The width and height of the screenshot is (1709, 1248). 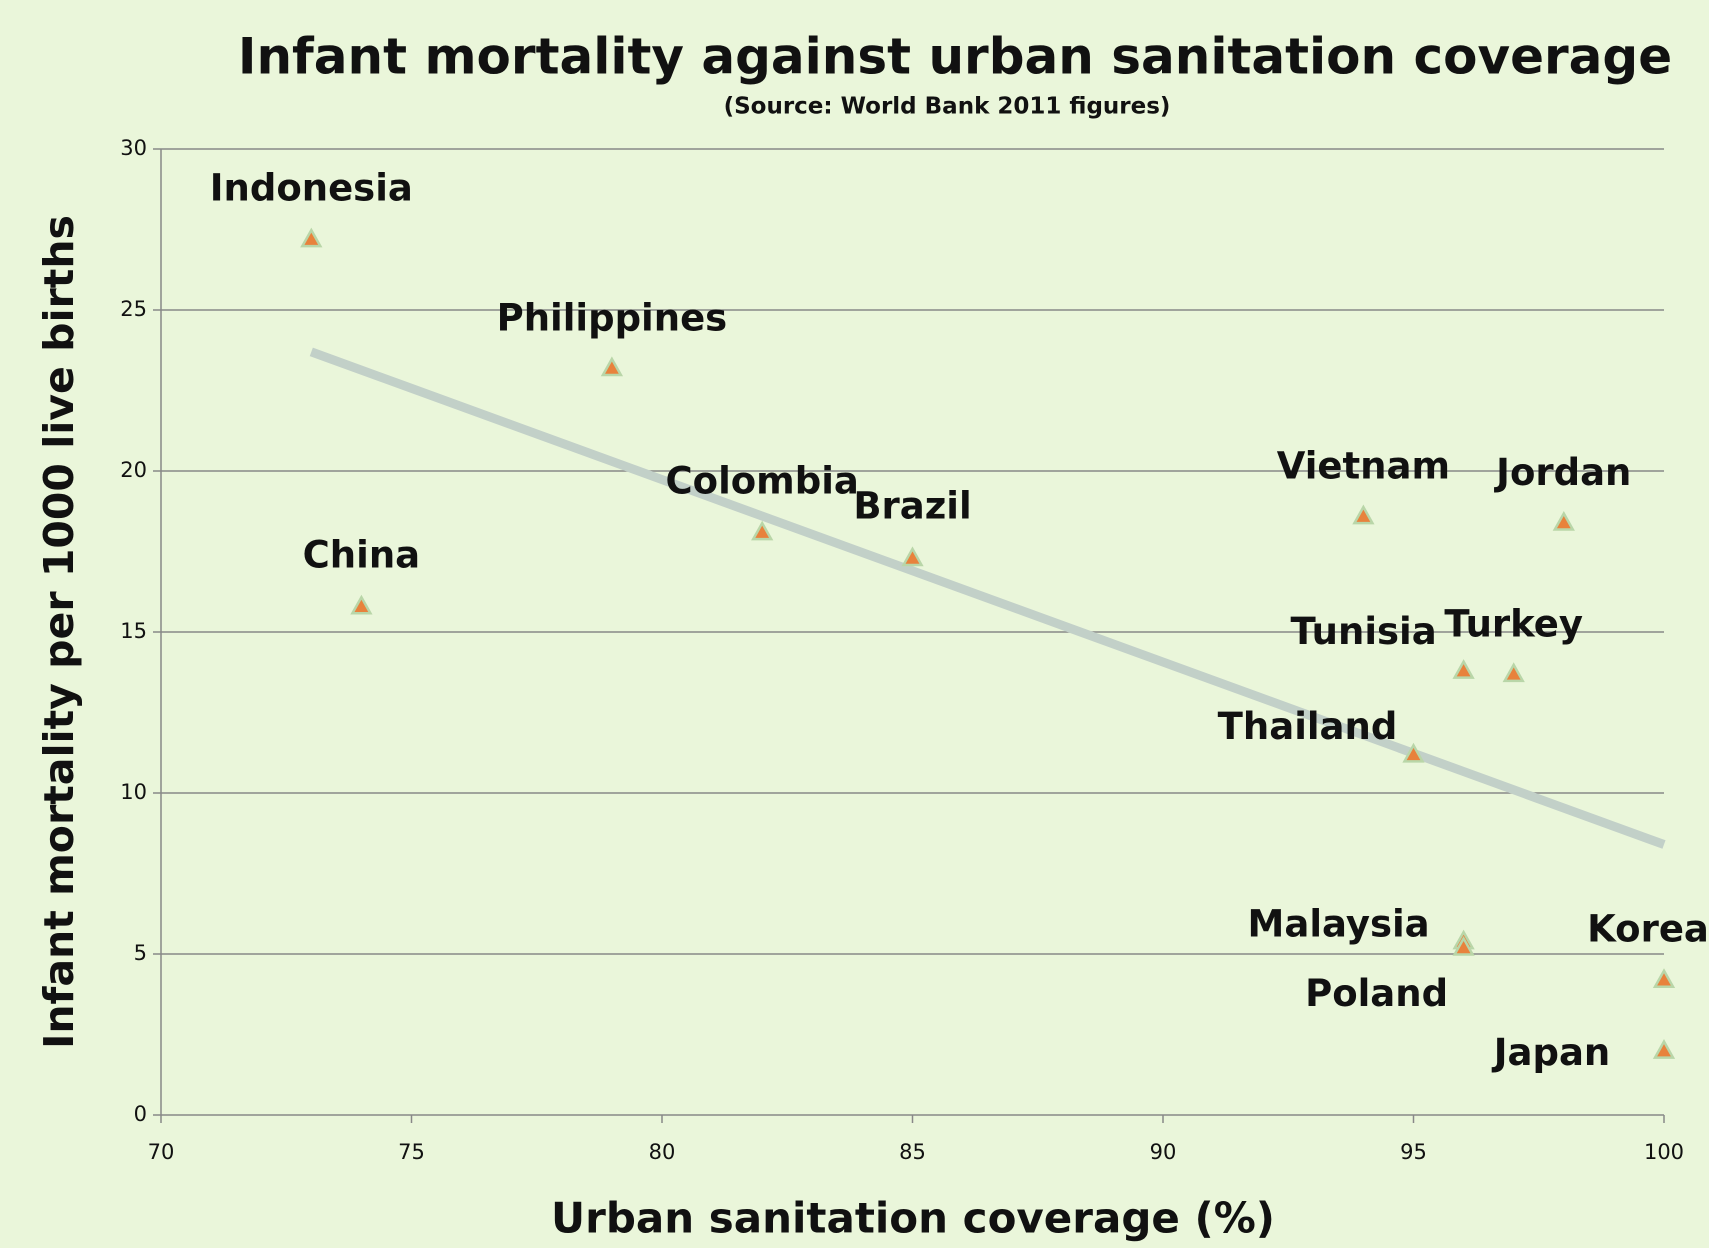 I want to click on point-label: Indonesia, so click(x=311, y=188).